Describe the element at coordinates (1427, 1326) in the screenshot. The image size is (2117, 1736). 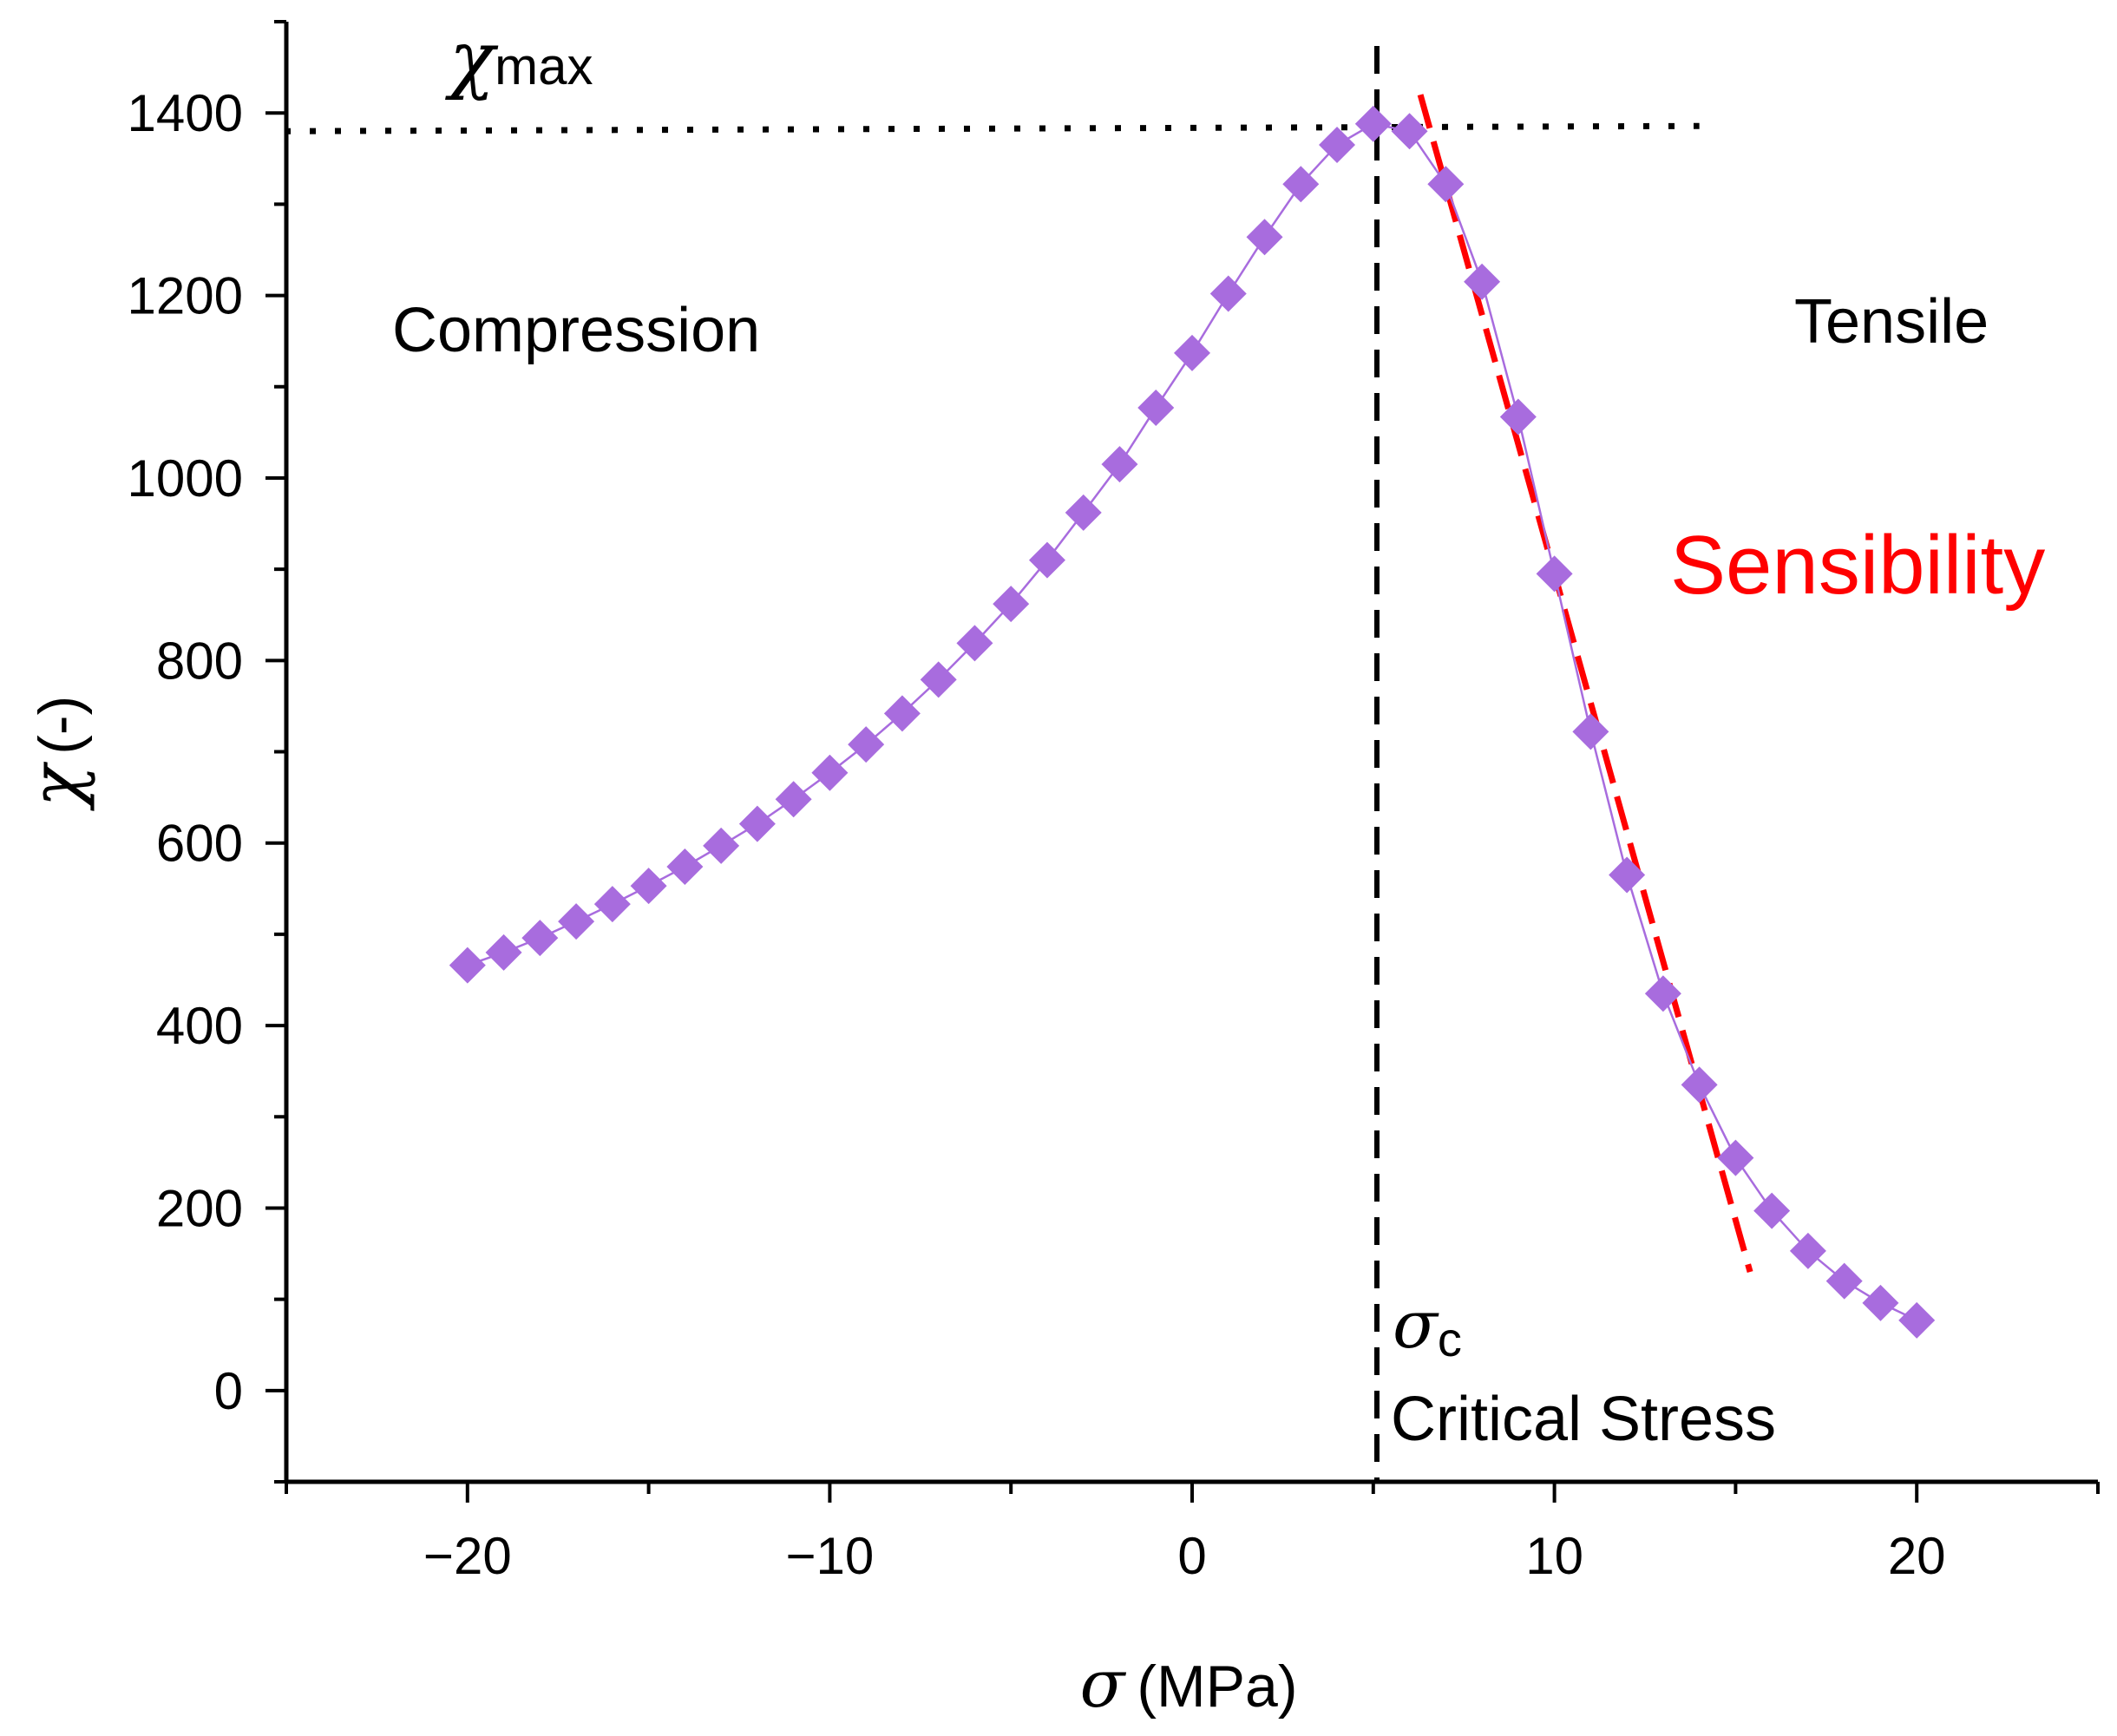
I see `sigma-c-label: σc` at that location.